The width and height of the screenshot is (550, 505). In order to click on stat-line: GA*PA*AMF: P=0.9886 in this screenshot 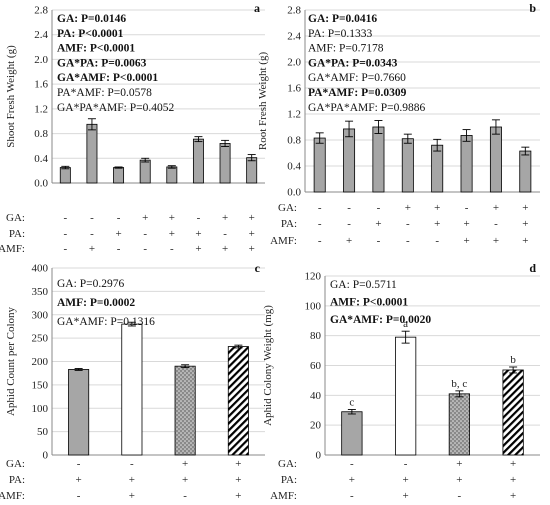, I will do `click(367, 108)`.